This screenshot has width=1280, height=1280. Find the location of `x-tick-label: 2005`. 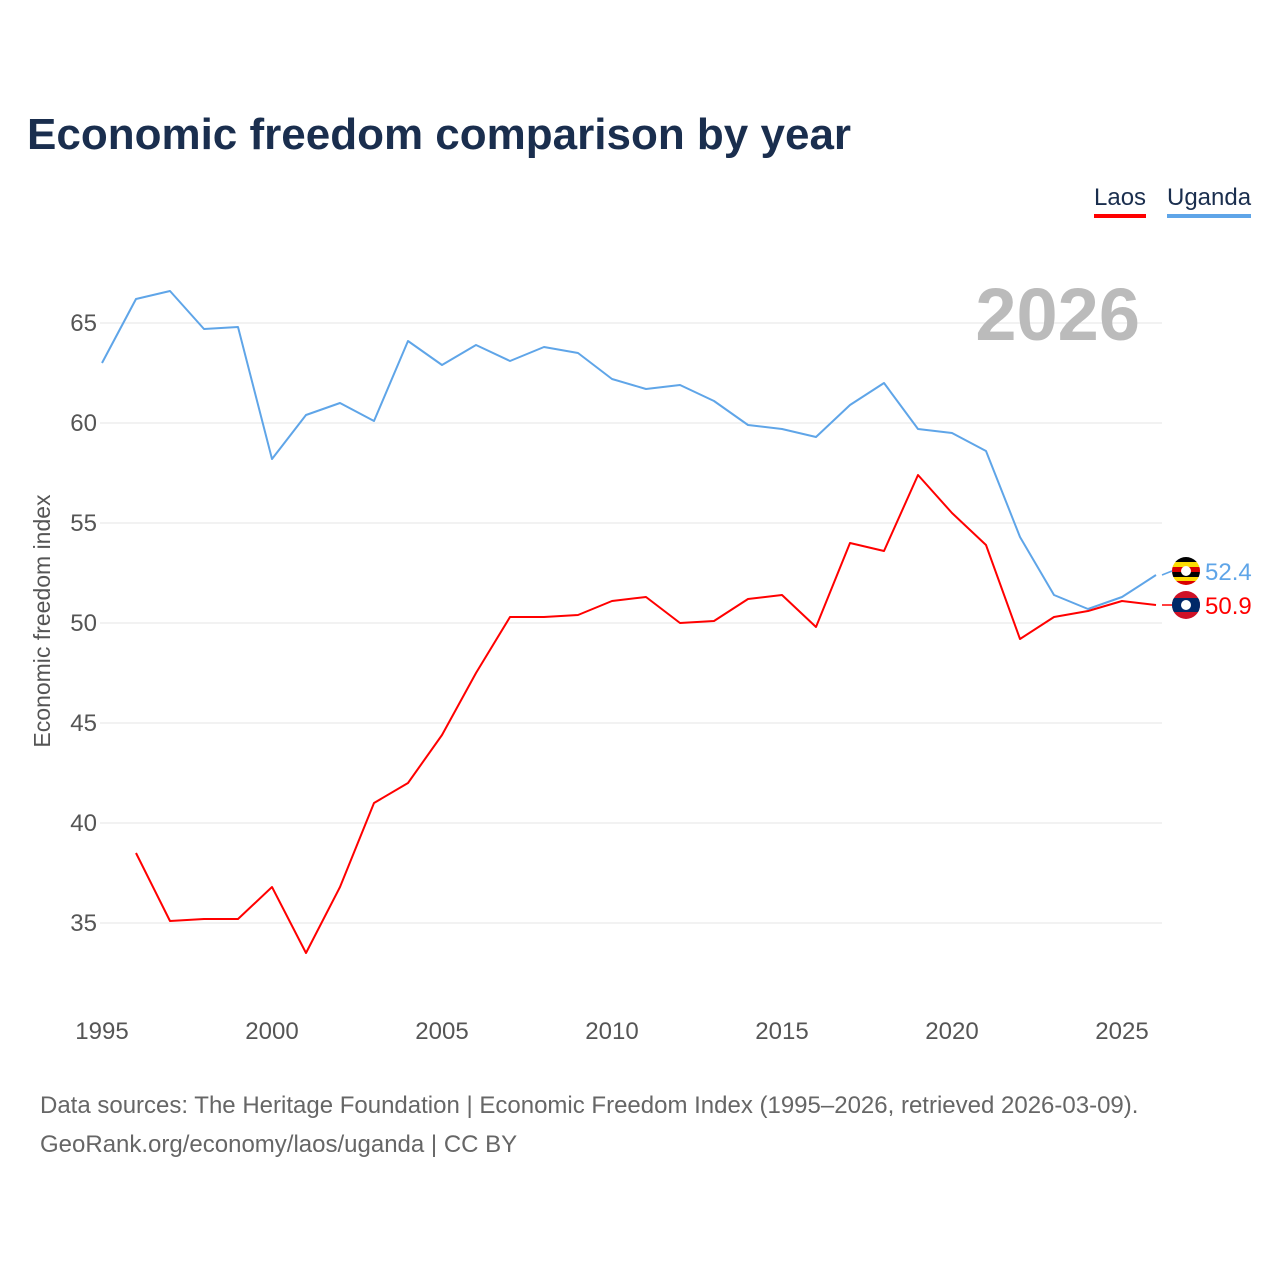

x-tick-label: 2005 is located at coordinates (441, 1031).